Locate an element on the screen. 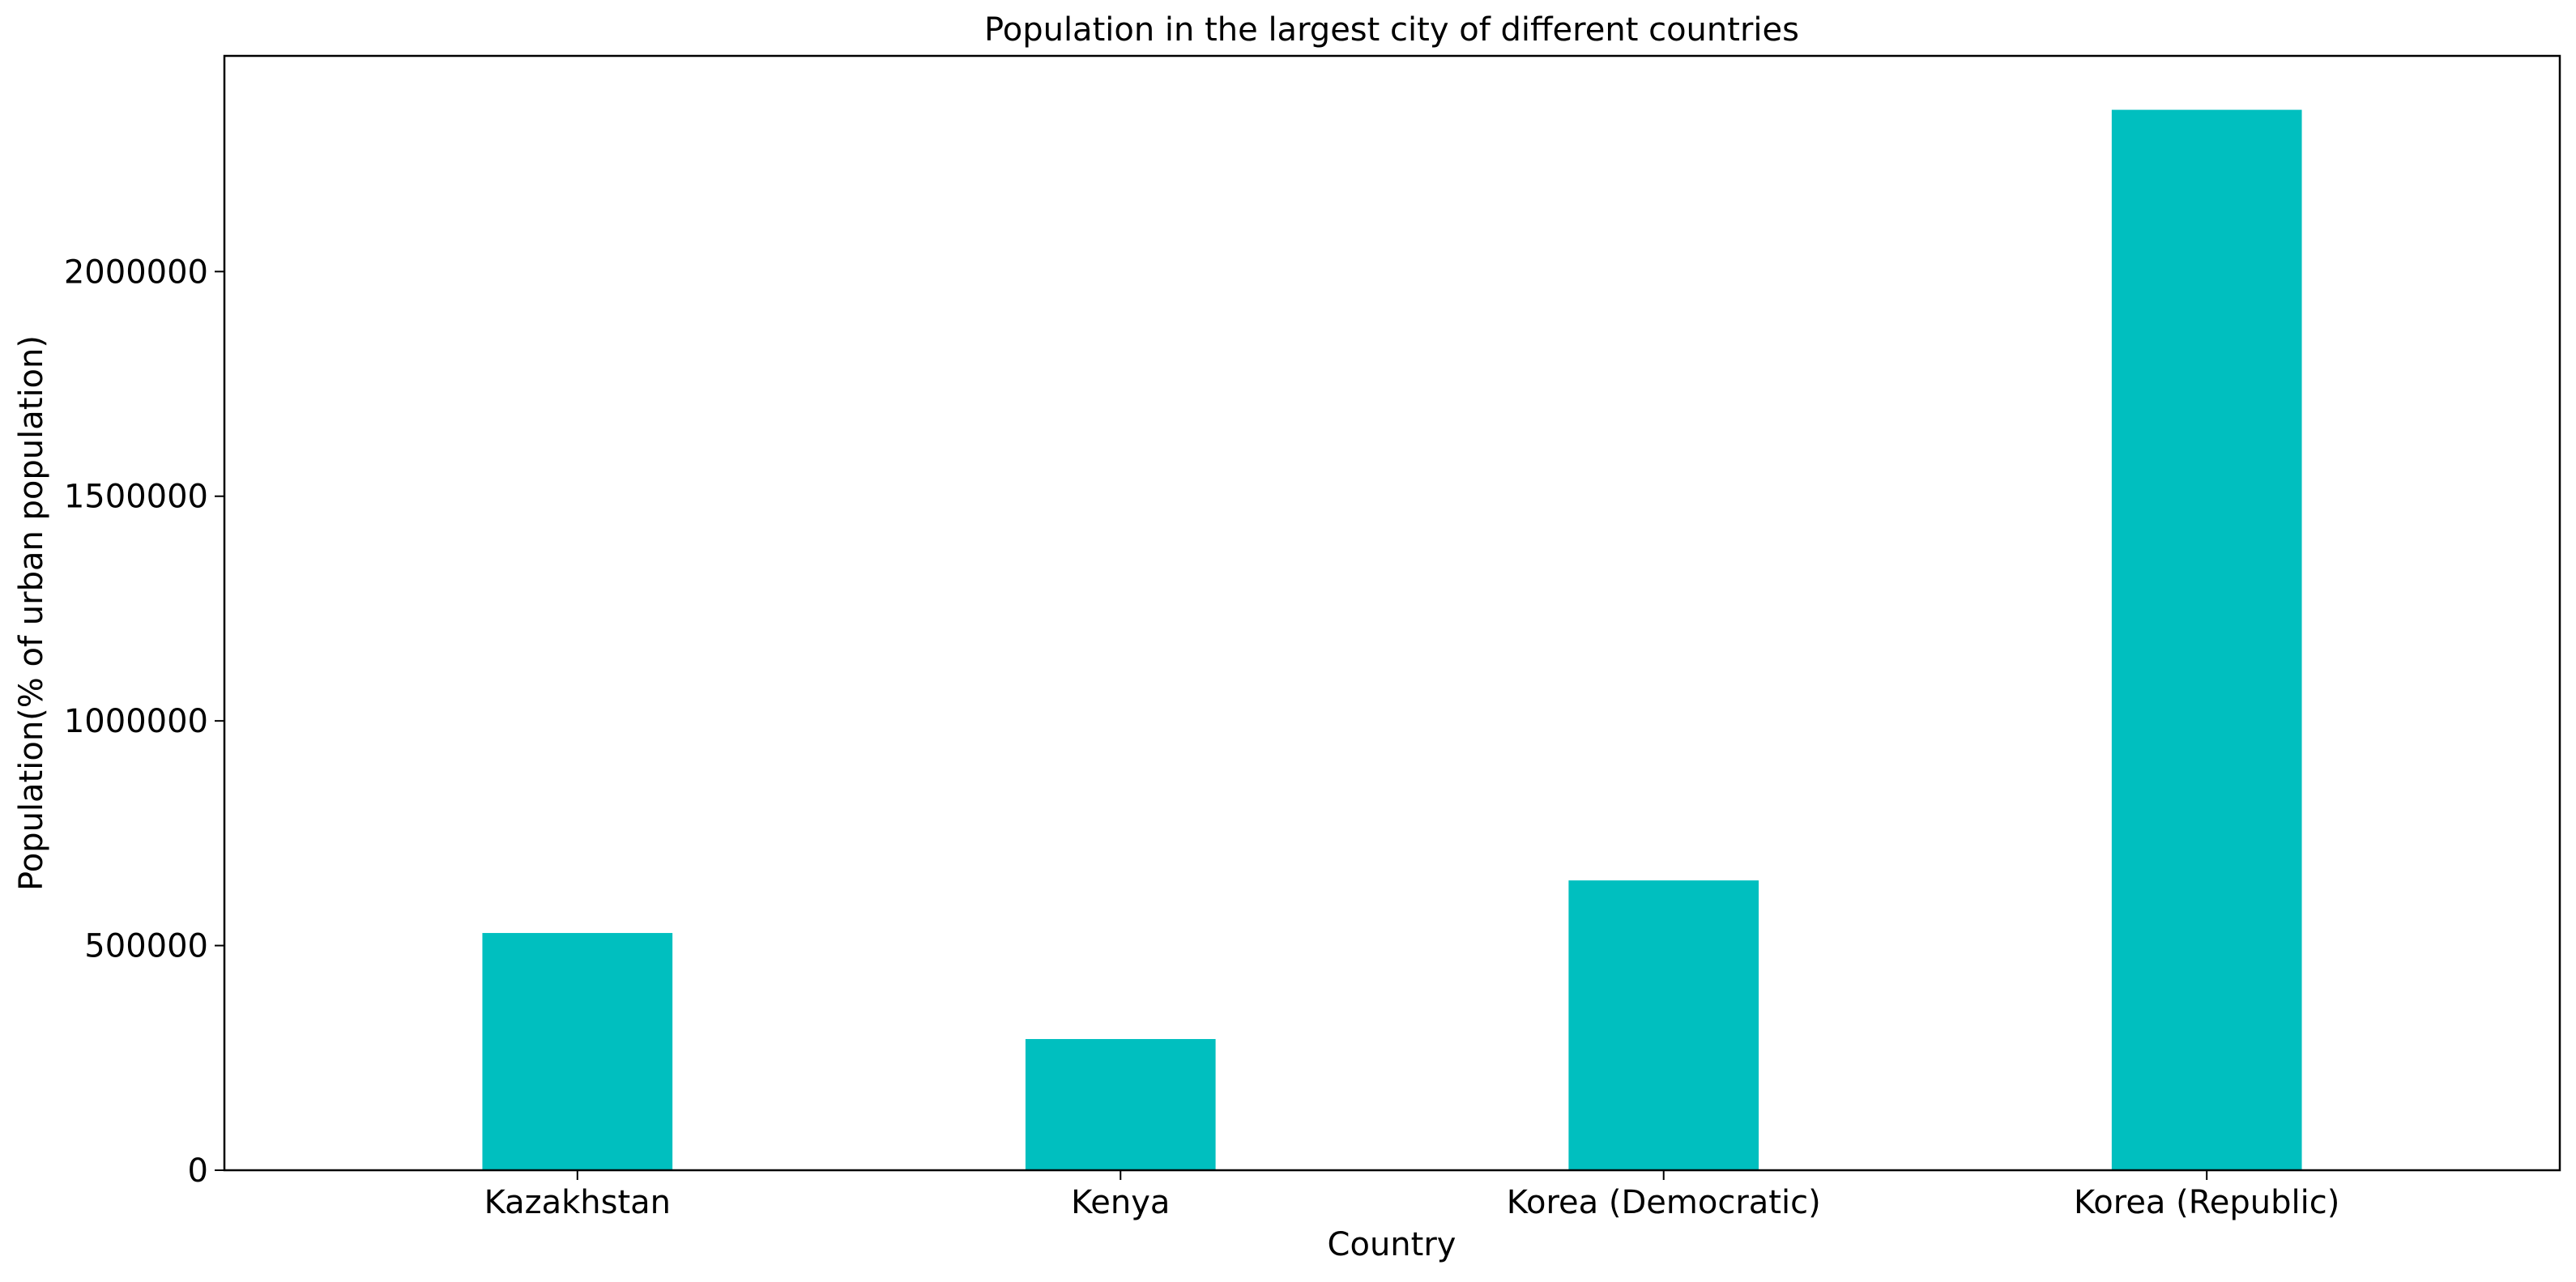 This screenshot has height=1282, width=2576. bar-korea-republic is located at coordinates (2206, 639).